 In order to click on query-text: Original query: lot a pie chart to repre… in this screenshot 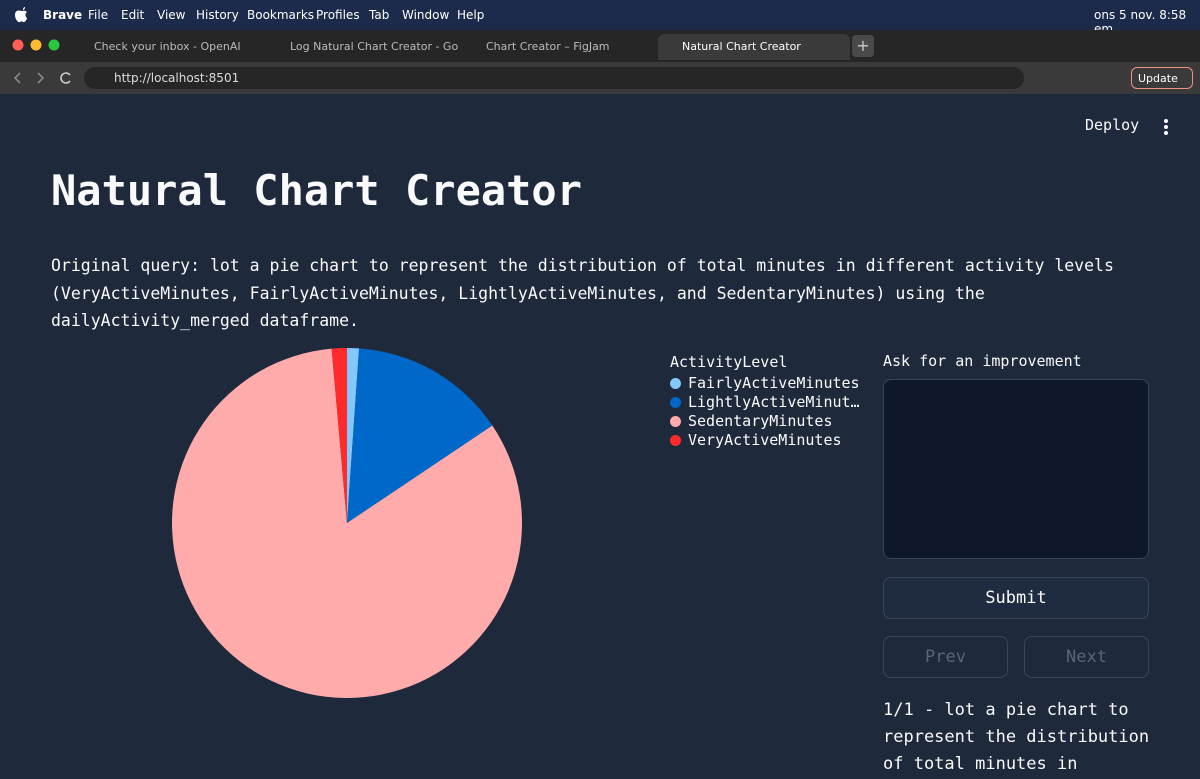, I will do `click(582, 293)`.